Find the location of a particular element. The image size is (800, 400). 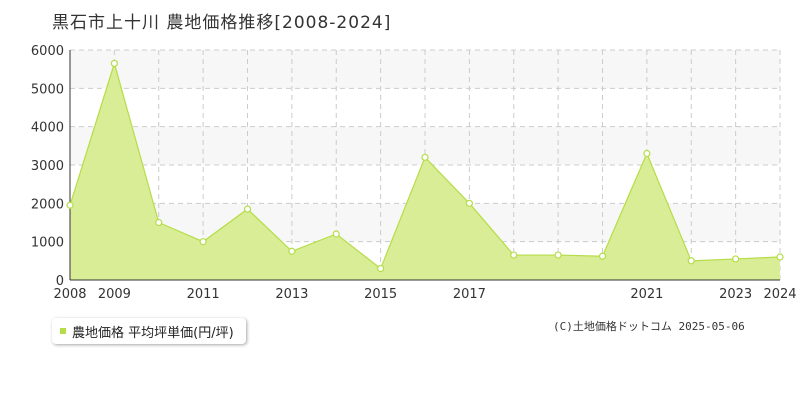

y-tick-label: 1000 is located at coordinates (47, 243).